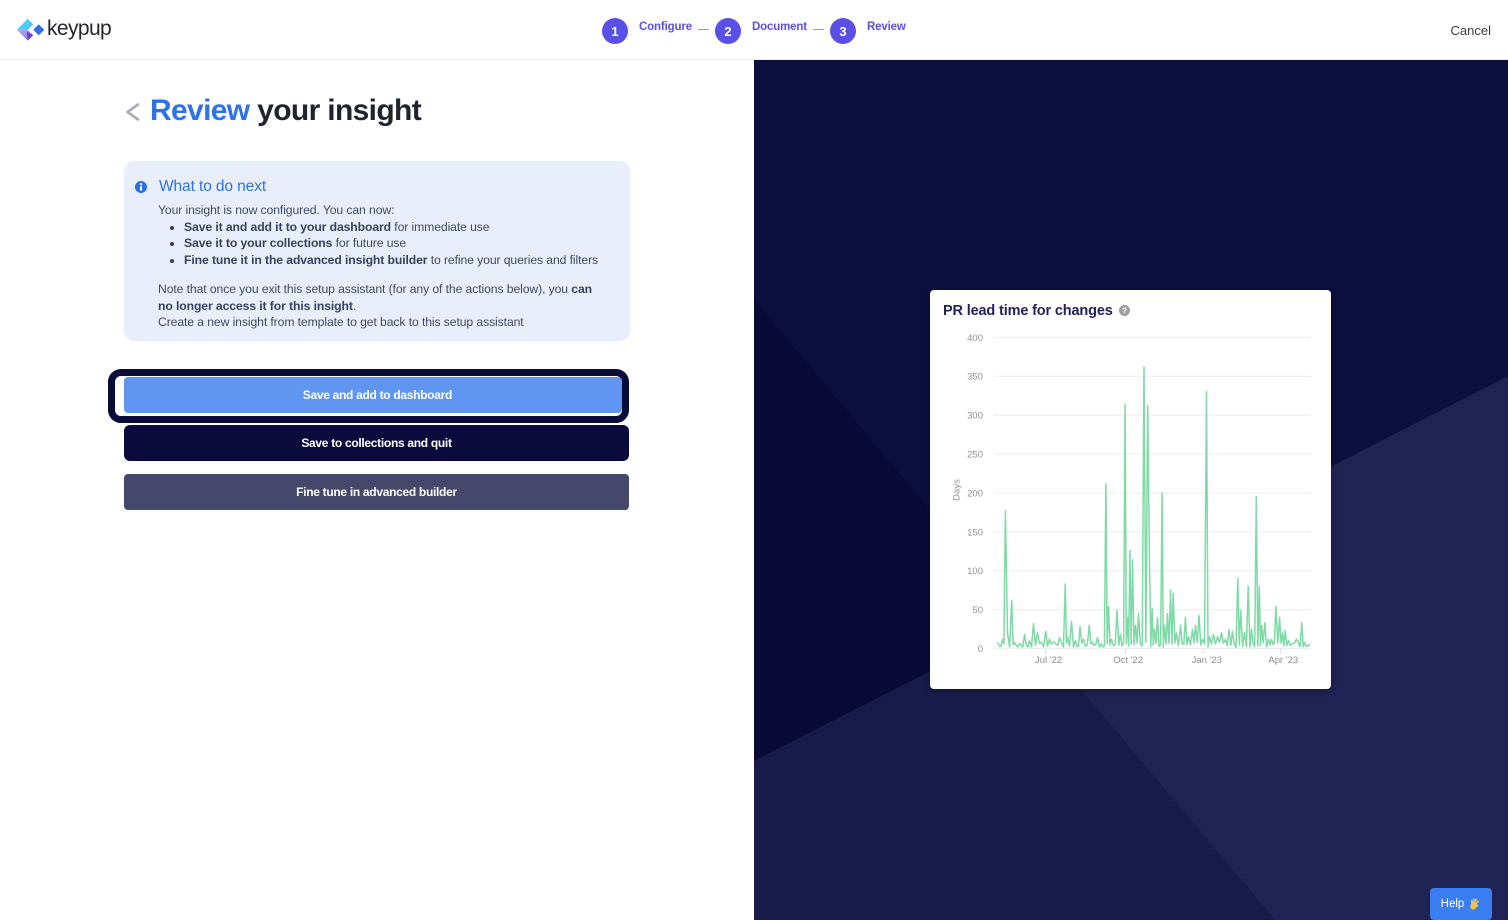 The height and width of the screenshot is (920, 1508). Describe the element at coordinates (975, 377) in the screenshot. I see `svg-text: 350` at that location.